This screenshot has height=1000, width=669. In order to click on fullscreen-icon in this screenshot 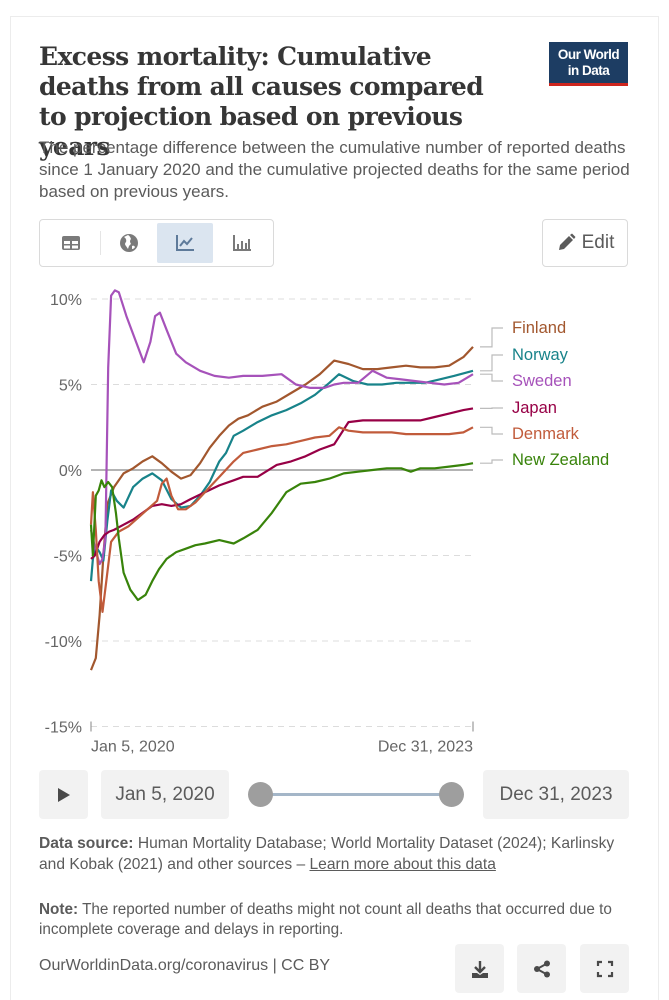, I will do `click(604, 968)`.